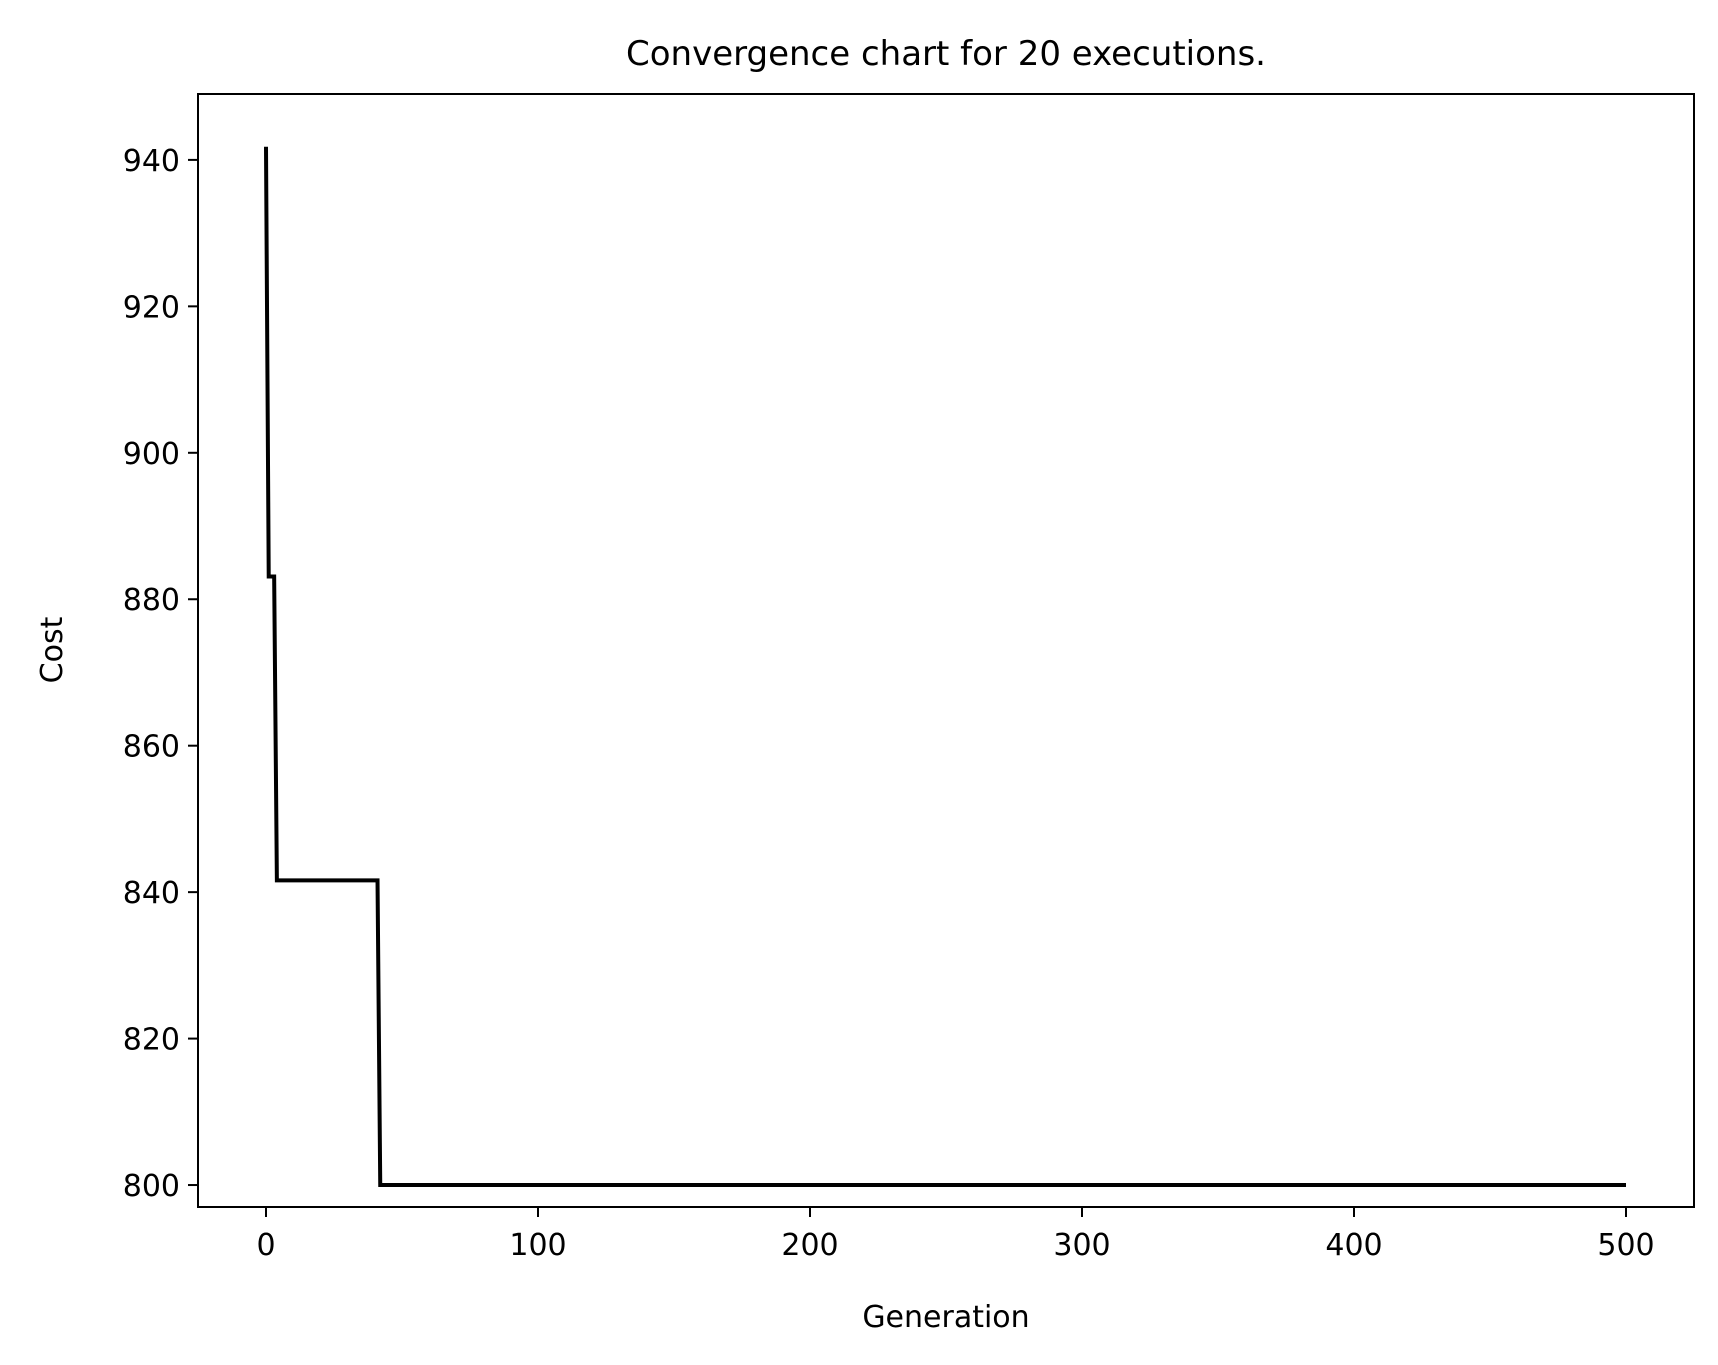  I want to click on x-tick-label: 0, so click(265, 1245).